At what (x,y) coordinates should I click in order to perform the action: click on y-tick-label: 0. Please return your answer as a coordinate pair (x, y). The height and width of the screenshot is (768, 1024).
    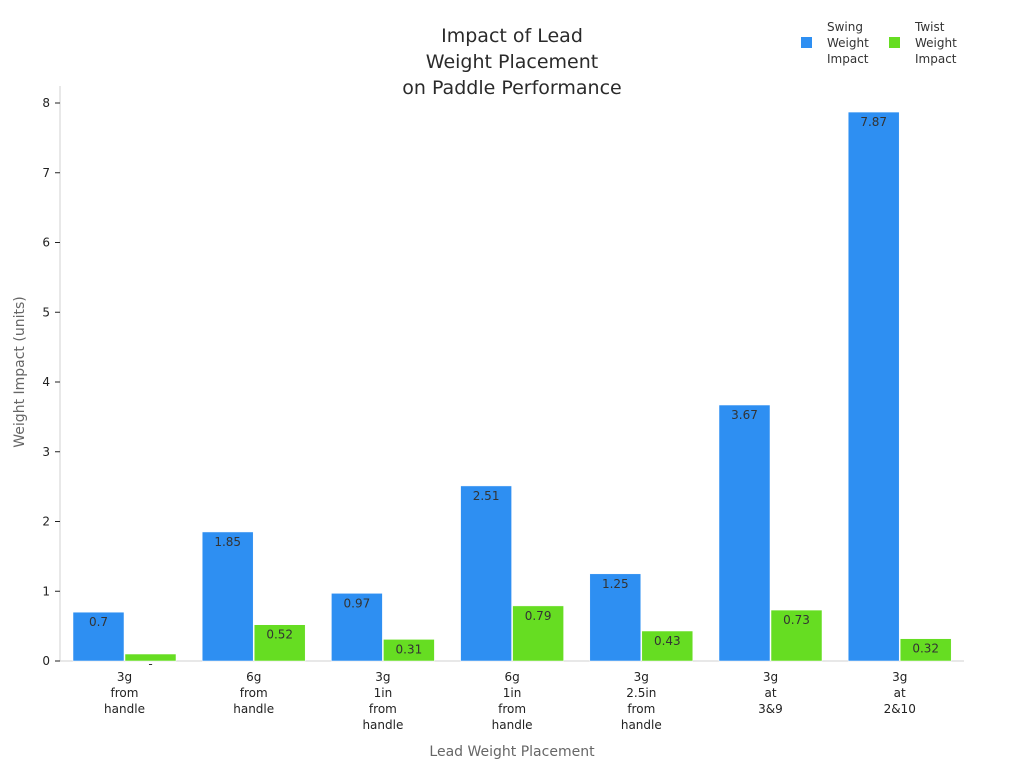
    Looking at the image, I should click on (46, 661).